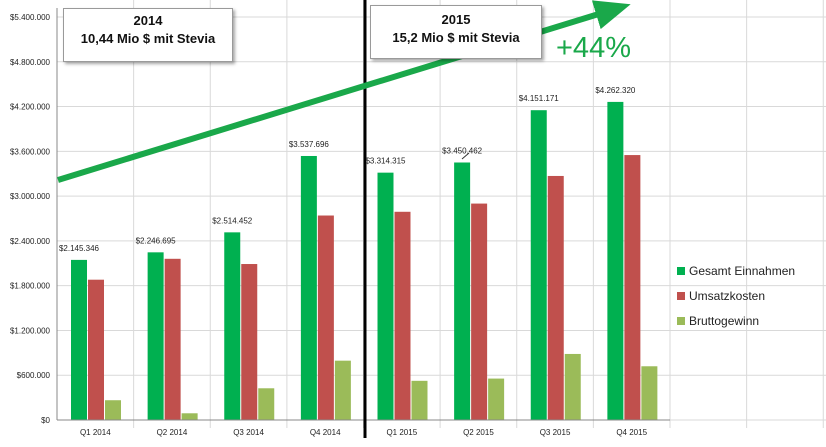 The width and height of the screenshot is (826, 447). What do you see at coordinates (456, 37) in the screenshot?
I see `annotation-2015-text: 15,2 Mio $ mit Stevia` at bounding box center [456, 37].